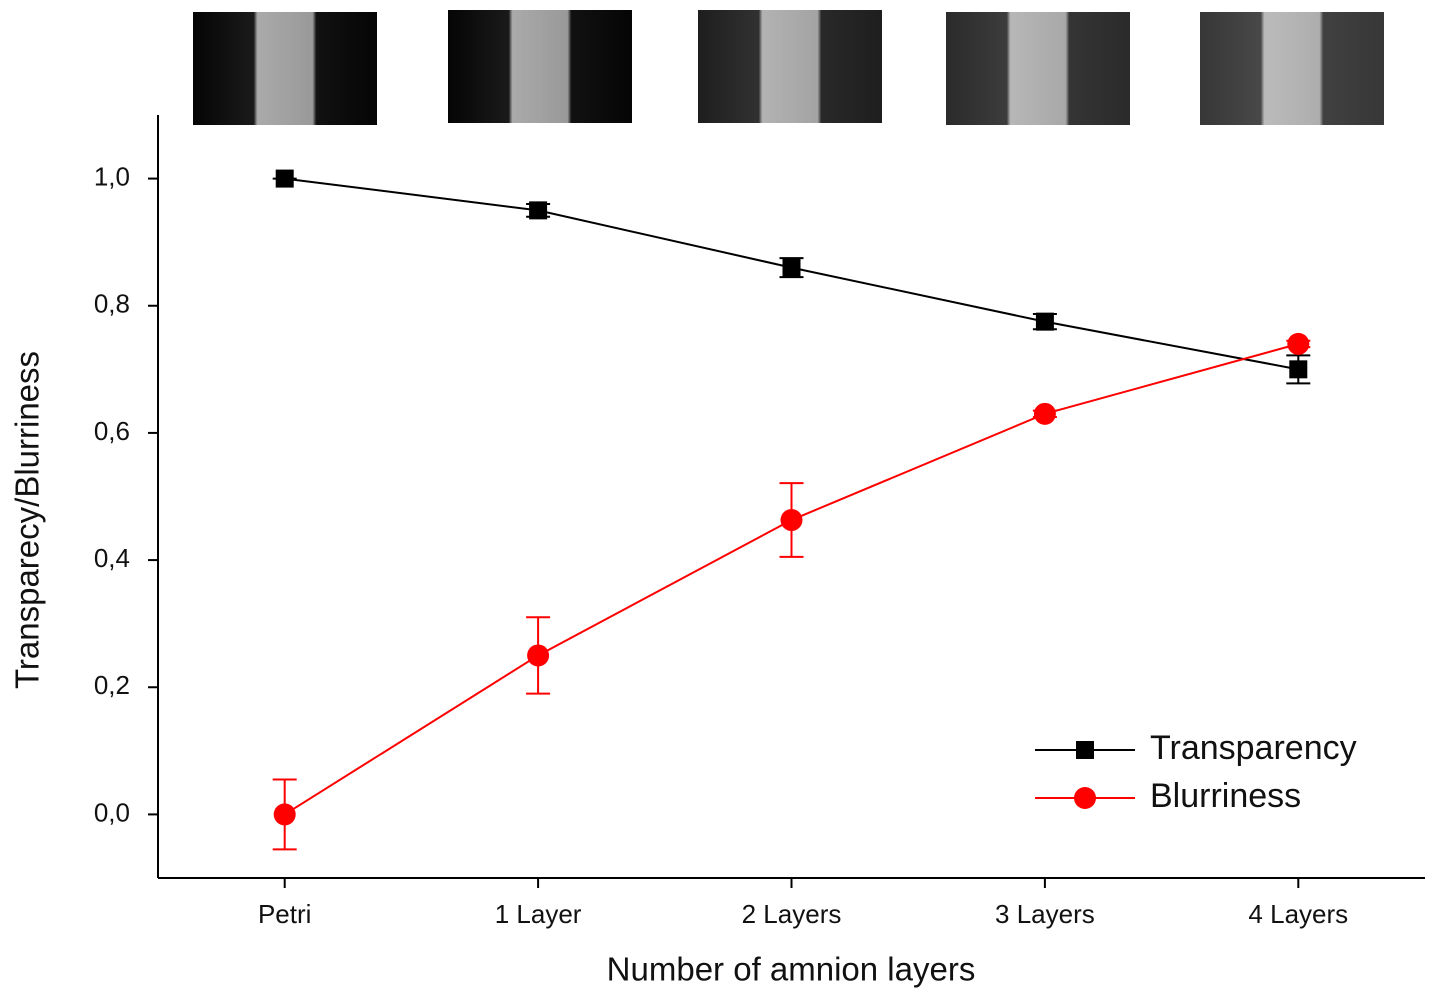 The height and width of the screenshot is (993, 1443). Describe the element at coordinates (112, 431) in the screenshot. I see `y-tick-label: 0,6` at that location.